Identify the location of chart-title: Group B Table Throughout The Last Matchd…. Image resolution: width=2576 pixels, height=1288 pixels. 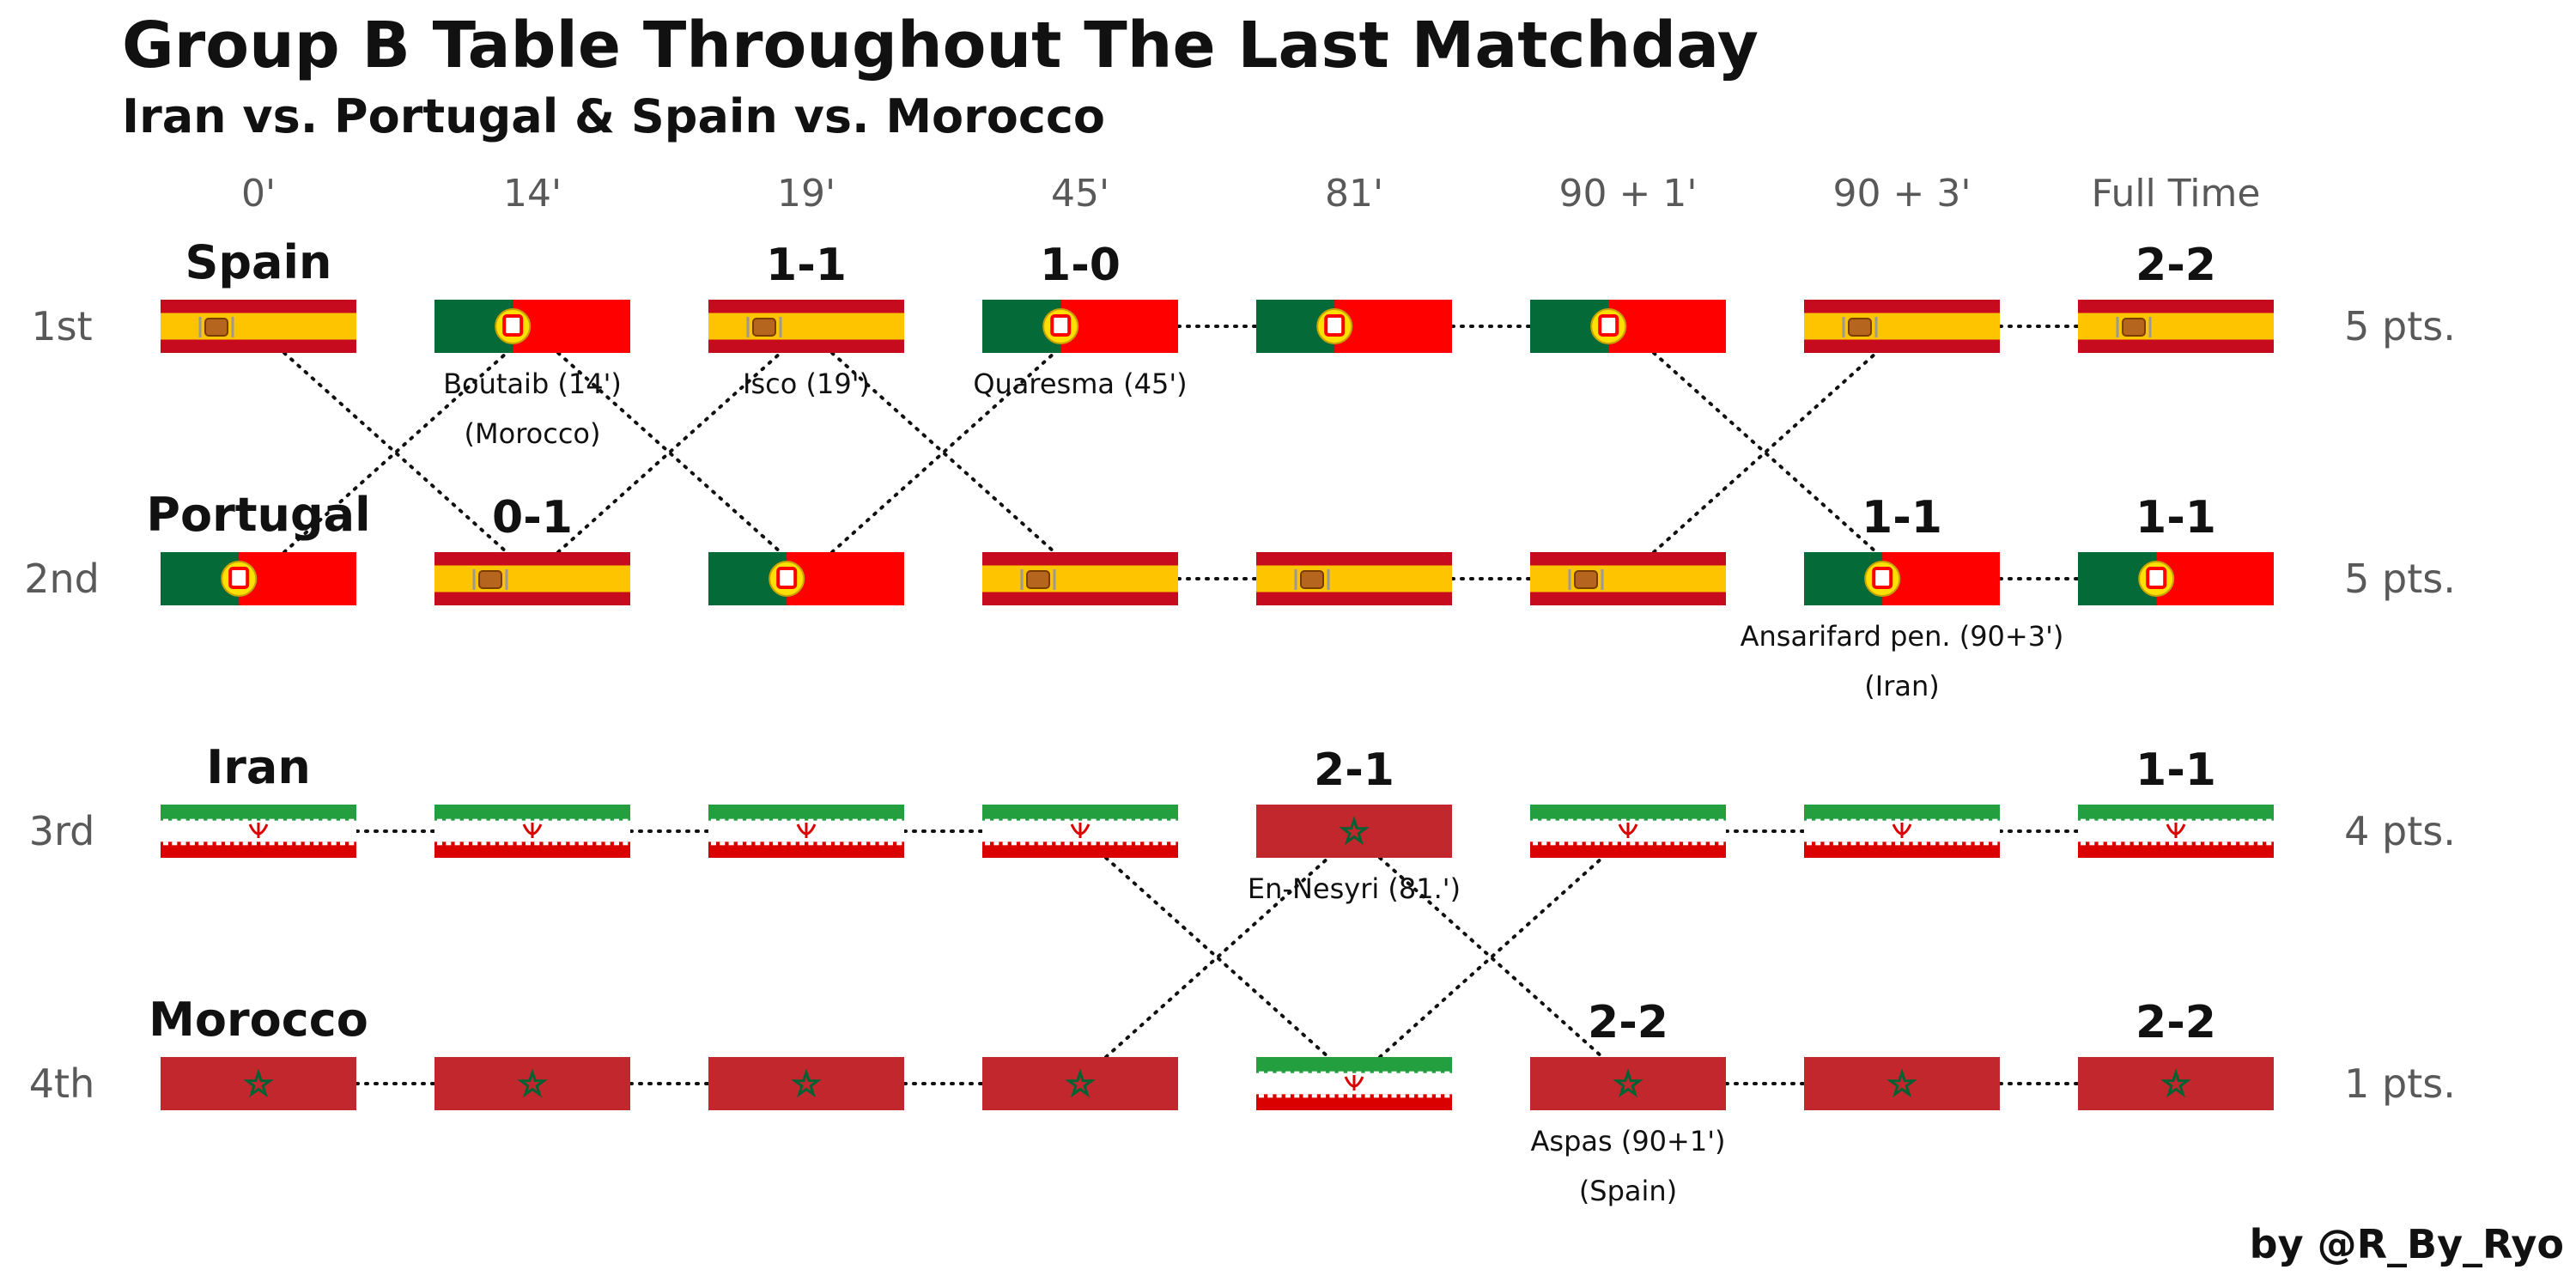
(940, 45).